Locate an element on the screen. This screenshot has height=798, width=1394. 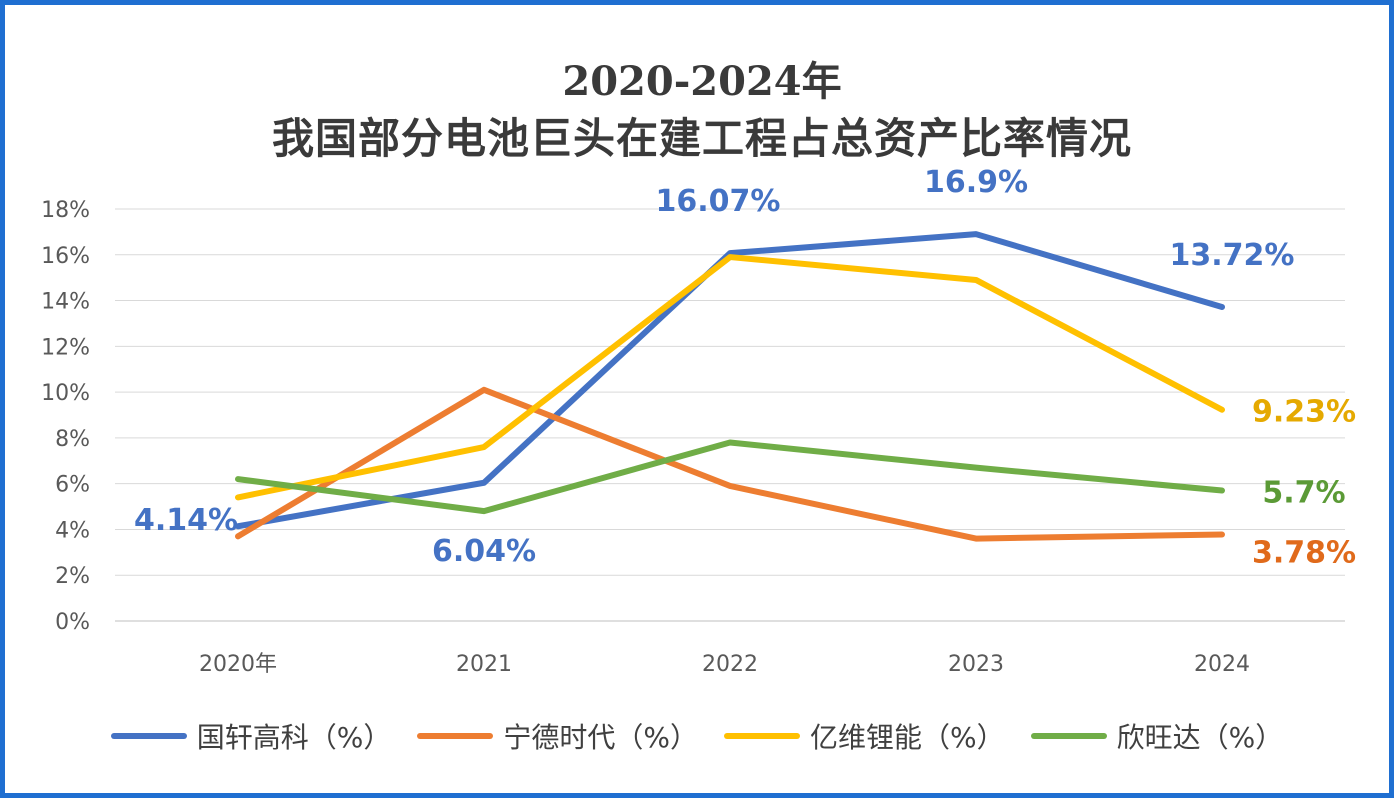
x-tick-label: 2023 is located at coordinates (976, 664).